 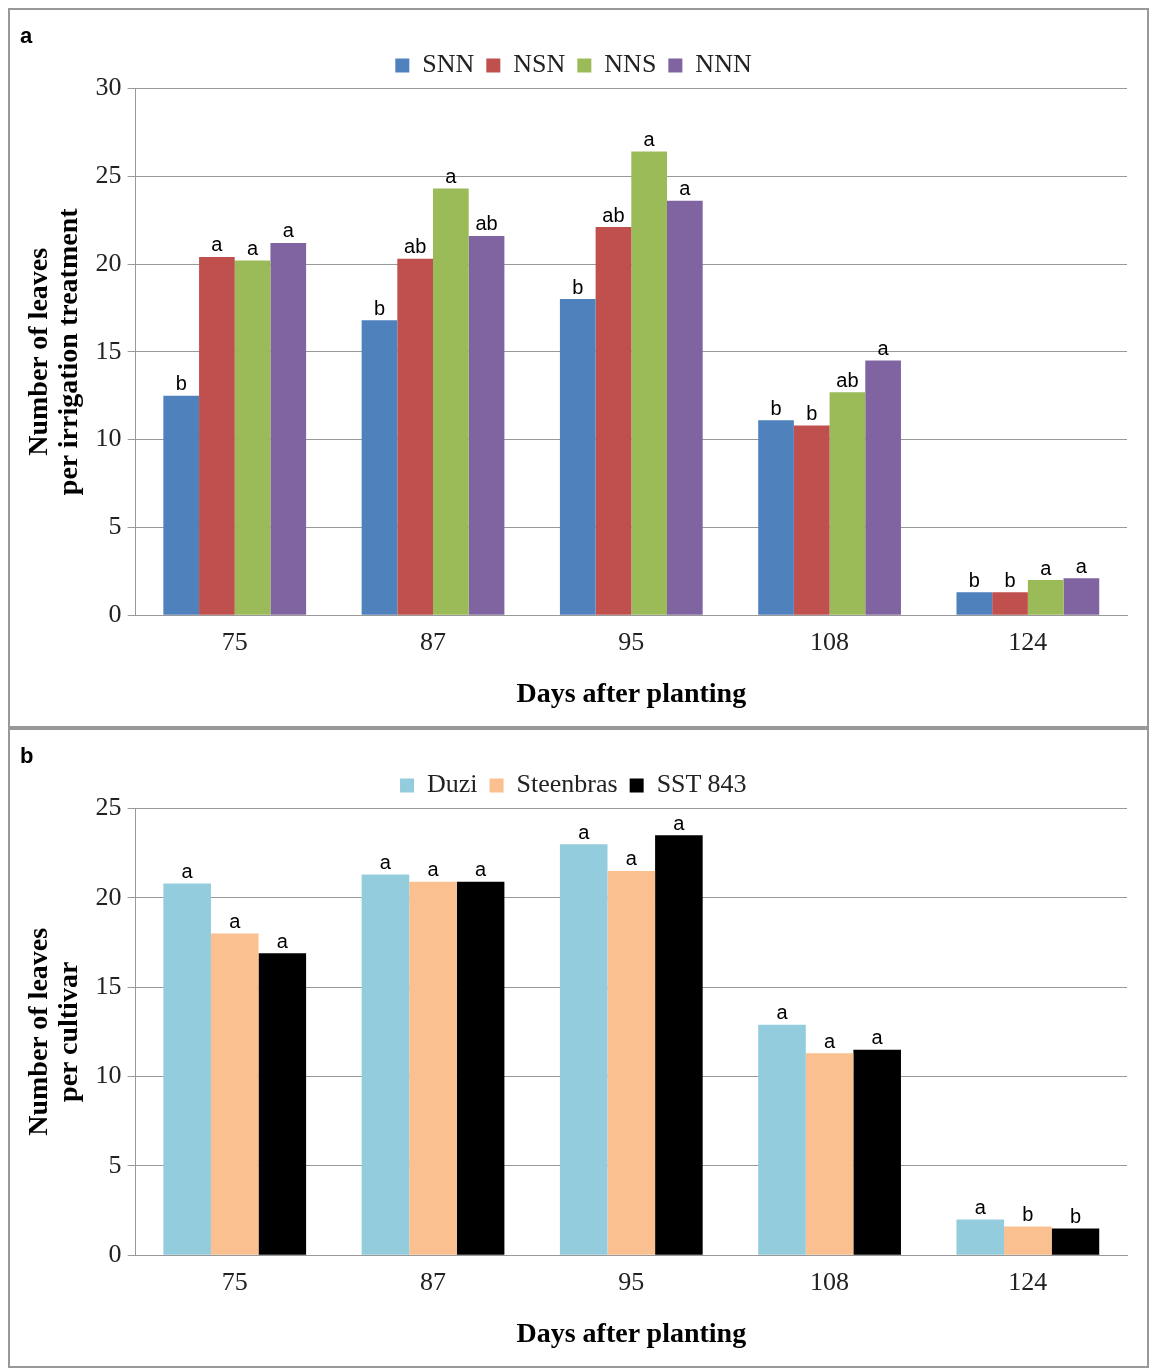 I want to click on legend-label: SST 843, so click(x=701, y=784).